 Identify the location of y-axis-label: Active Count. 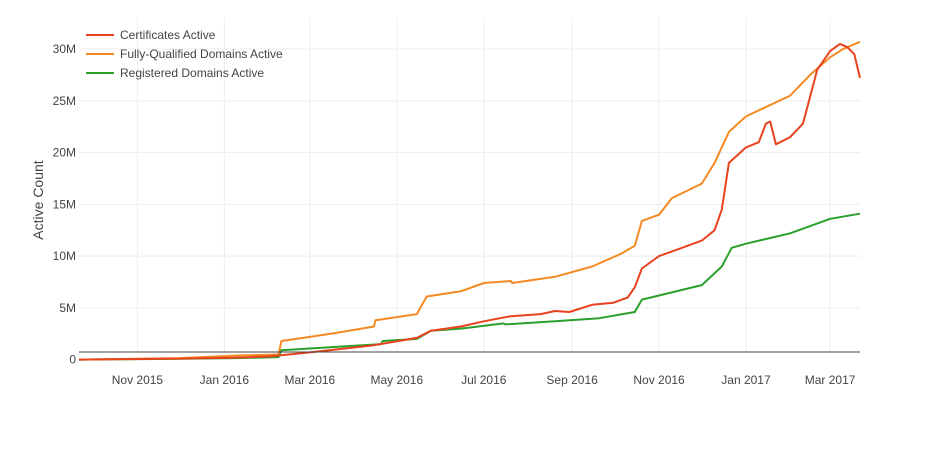
(38, 199).